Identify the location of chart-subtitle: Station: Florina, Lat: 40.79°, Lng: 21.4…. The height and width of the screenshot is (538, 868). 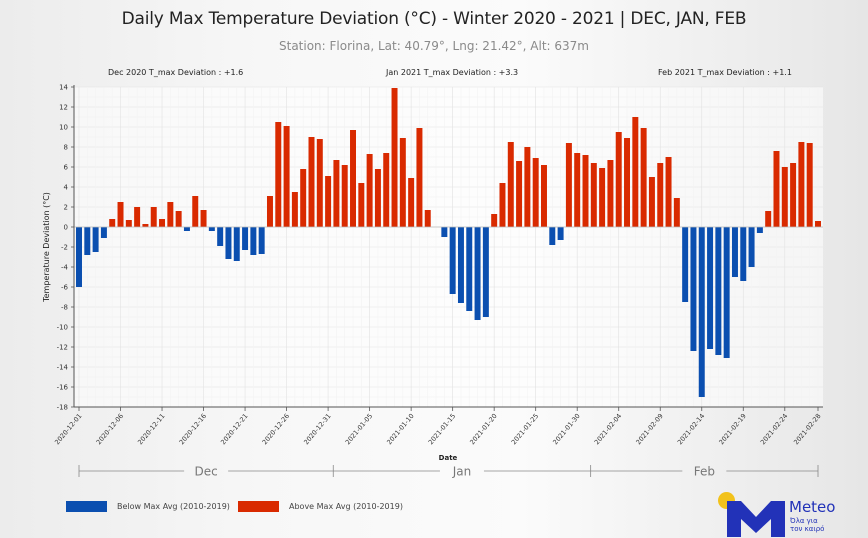
(434, 46).